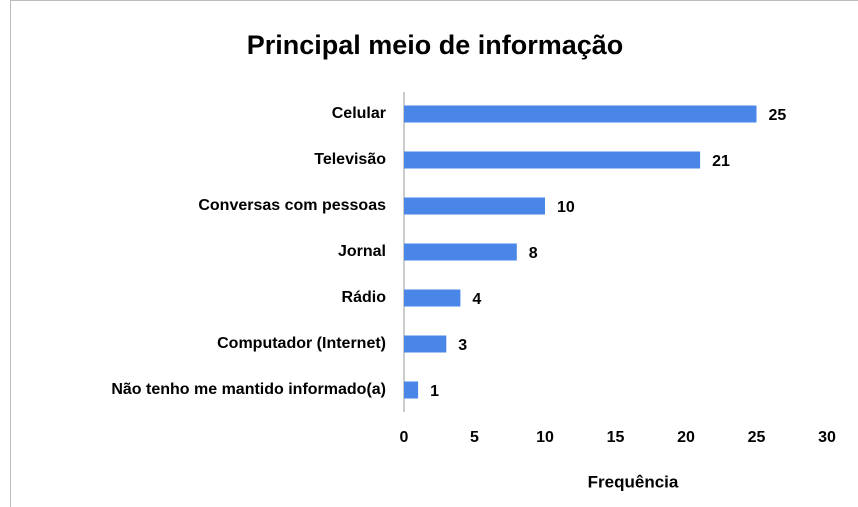 The height and width of the screenshot is (507, 858). I want to click on value-label: 3, so click(462, 345).